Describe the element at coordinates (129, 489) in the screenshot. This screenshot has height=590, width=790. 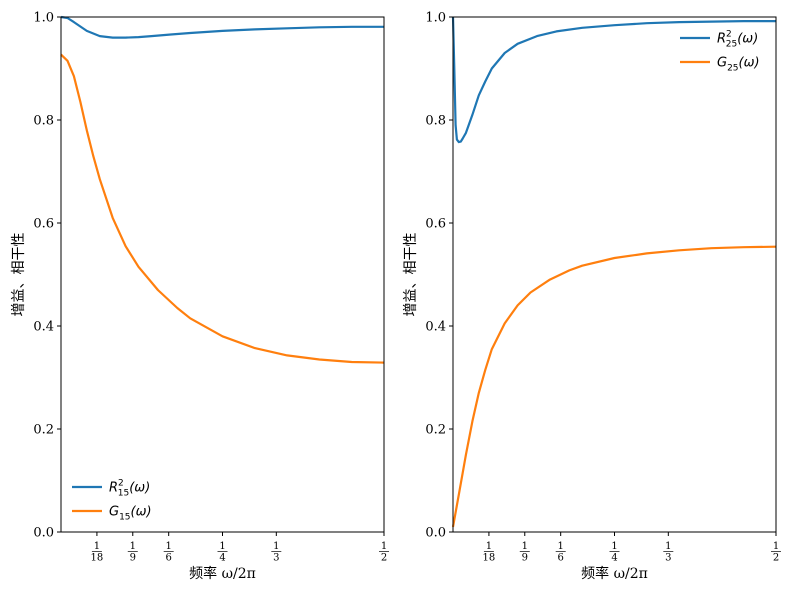
I see `legend-label: R2 15(ω)` at that location.